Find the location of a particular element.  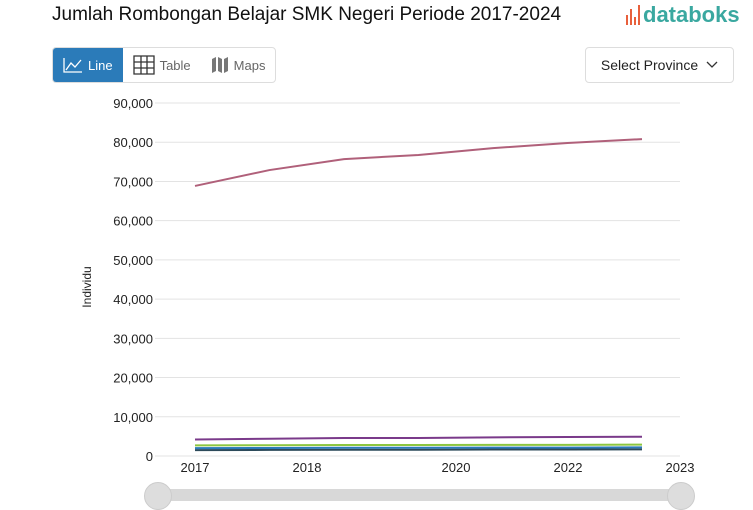

x-tick-label: 2018 is located at coordinates (307, 467).